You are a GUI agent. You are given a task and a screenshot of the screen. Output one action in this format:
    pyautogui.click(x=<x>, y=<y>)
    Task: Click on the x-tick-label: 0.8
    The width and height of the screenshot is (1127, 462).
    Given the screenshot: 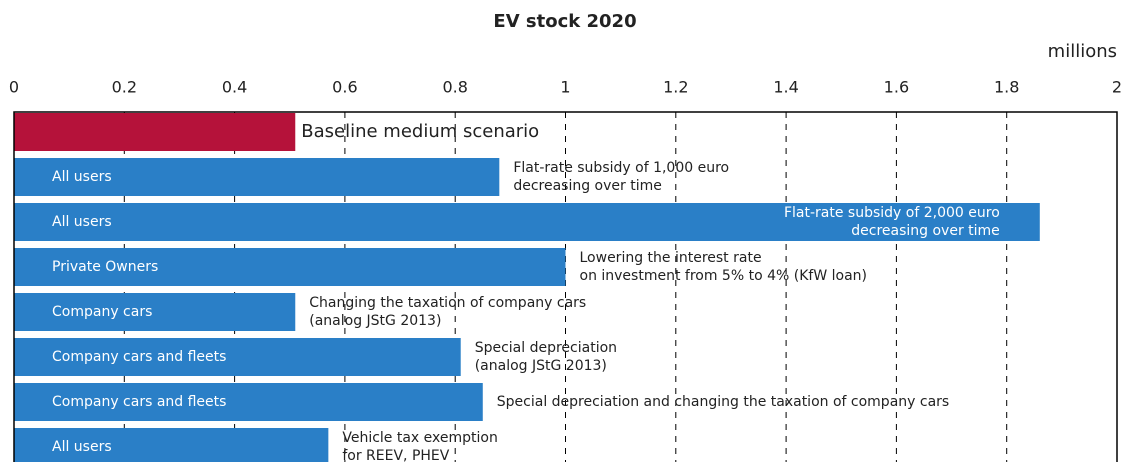 What is the action you would take?
    pyautogui.click(x=454, y=87)
    